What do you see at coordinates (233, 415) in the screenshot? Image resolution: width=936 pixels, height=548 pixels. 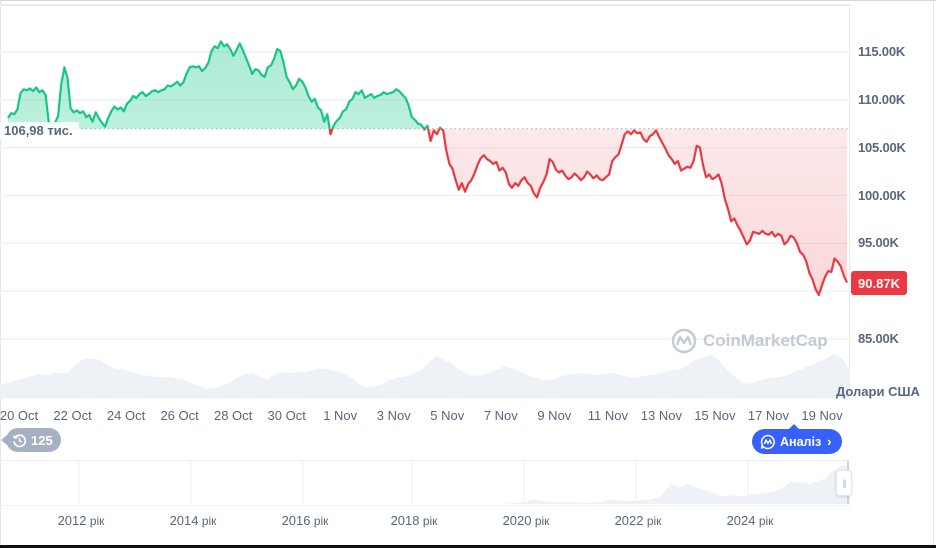 I see `x-tick-label: 28 Oct` at bounding box center [233, 415].